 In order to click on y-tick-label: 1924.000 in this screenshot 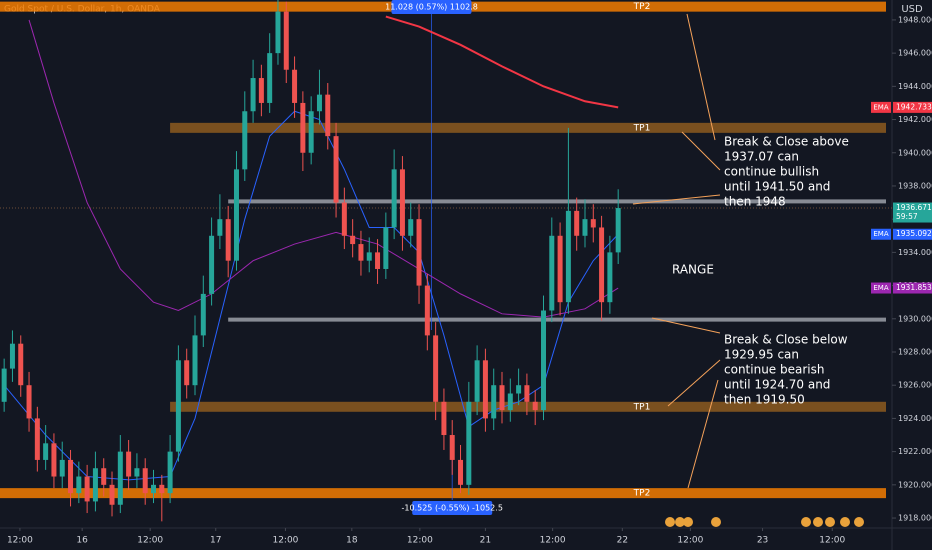, I will do `click(915, 418)`.